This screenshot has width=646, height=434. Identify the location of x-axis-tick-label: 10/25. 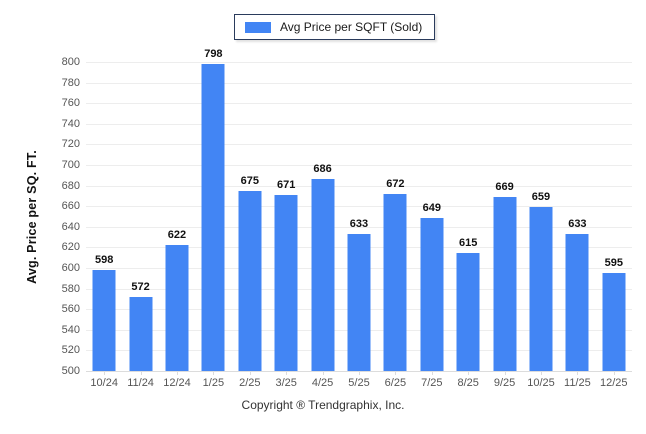
(541, 383).